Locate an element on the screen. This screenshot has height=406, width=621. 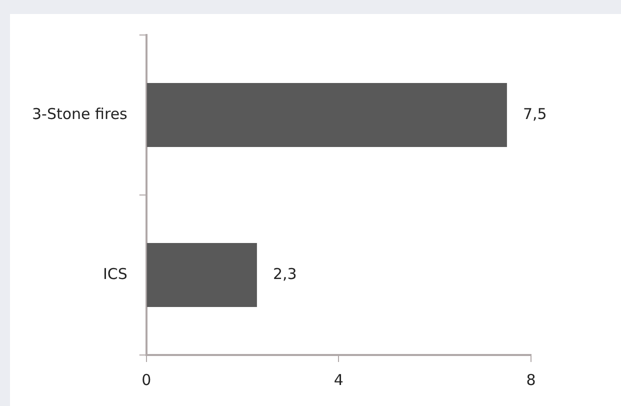
y-tick-label: 3-Stone fires is located at coordinates (80, 113).